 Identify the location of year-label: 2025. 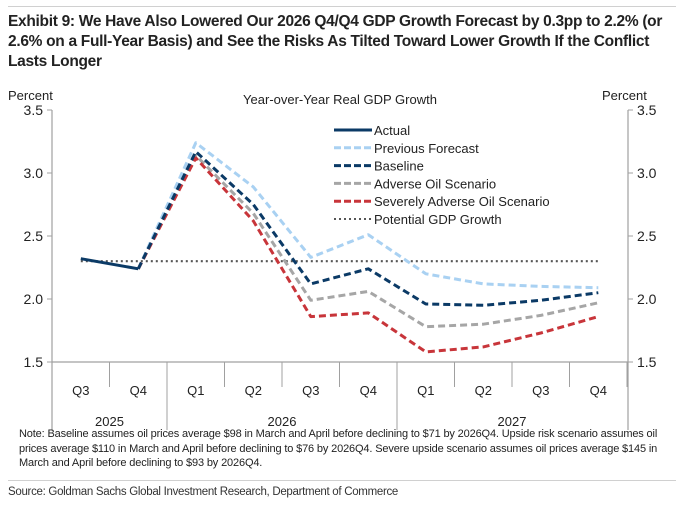
(109, 421).